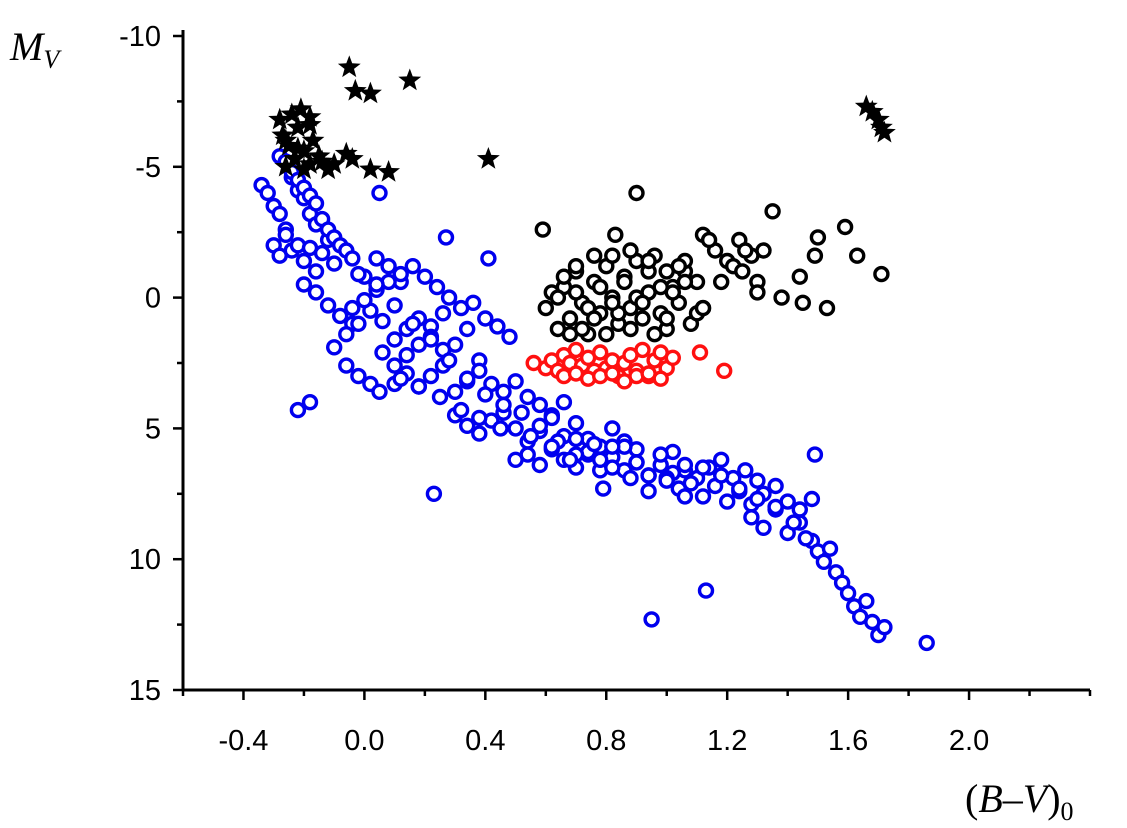 This screenshot has height=828, width=1127. Describe the element at coordinates (145, 691) in the screenshot. I see `y-tick-label: 15` at that location.